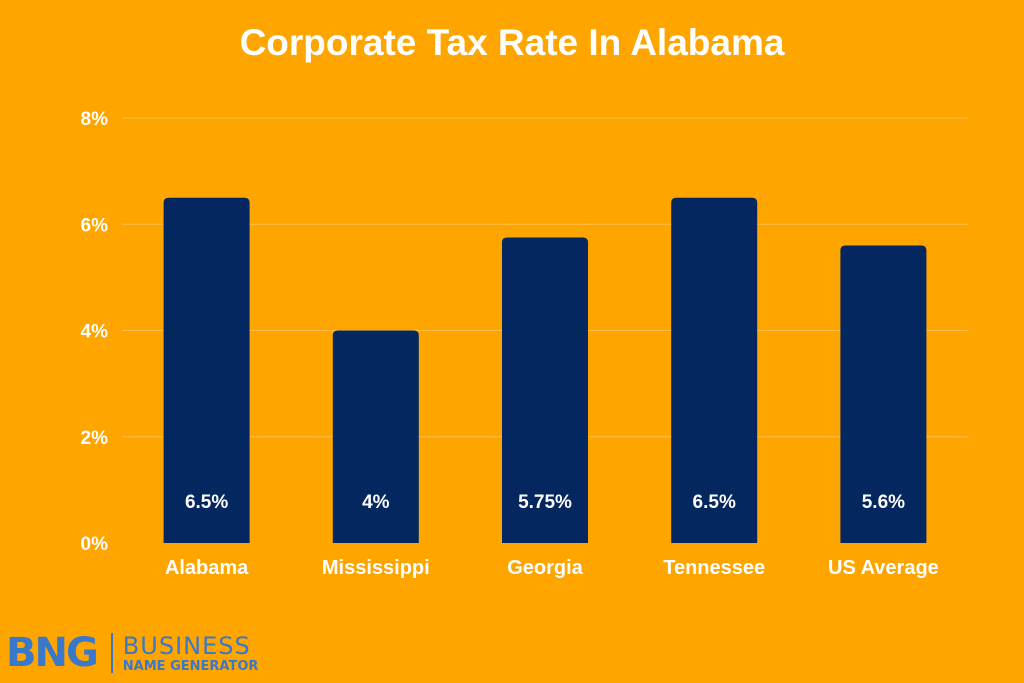 Image resolution: width=1024 pixels, height=683 pixels. What do you see at coordinates (883, 568) in the screenshot?
I see `category-label: US Average` at bounding box center [883, 568].